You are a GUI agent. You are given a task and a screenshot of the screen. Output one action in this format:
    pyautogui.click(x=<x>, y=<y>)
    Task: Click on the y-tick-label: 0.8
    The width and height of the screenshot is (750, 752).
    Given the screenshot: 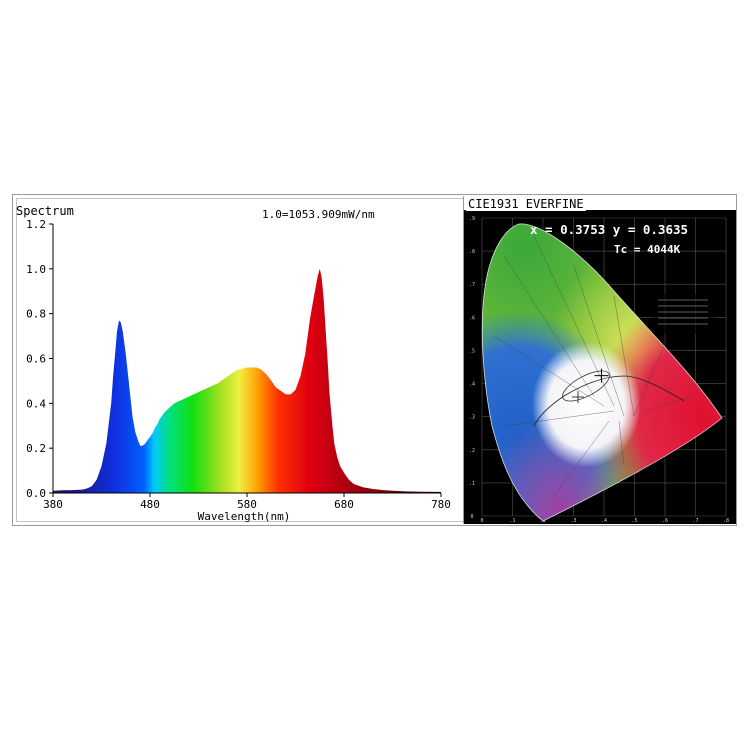 What is the action you would take?
    pyautogui.click(x=36, y=314)
    